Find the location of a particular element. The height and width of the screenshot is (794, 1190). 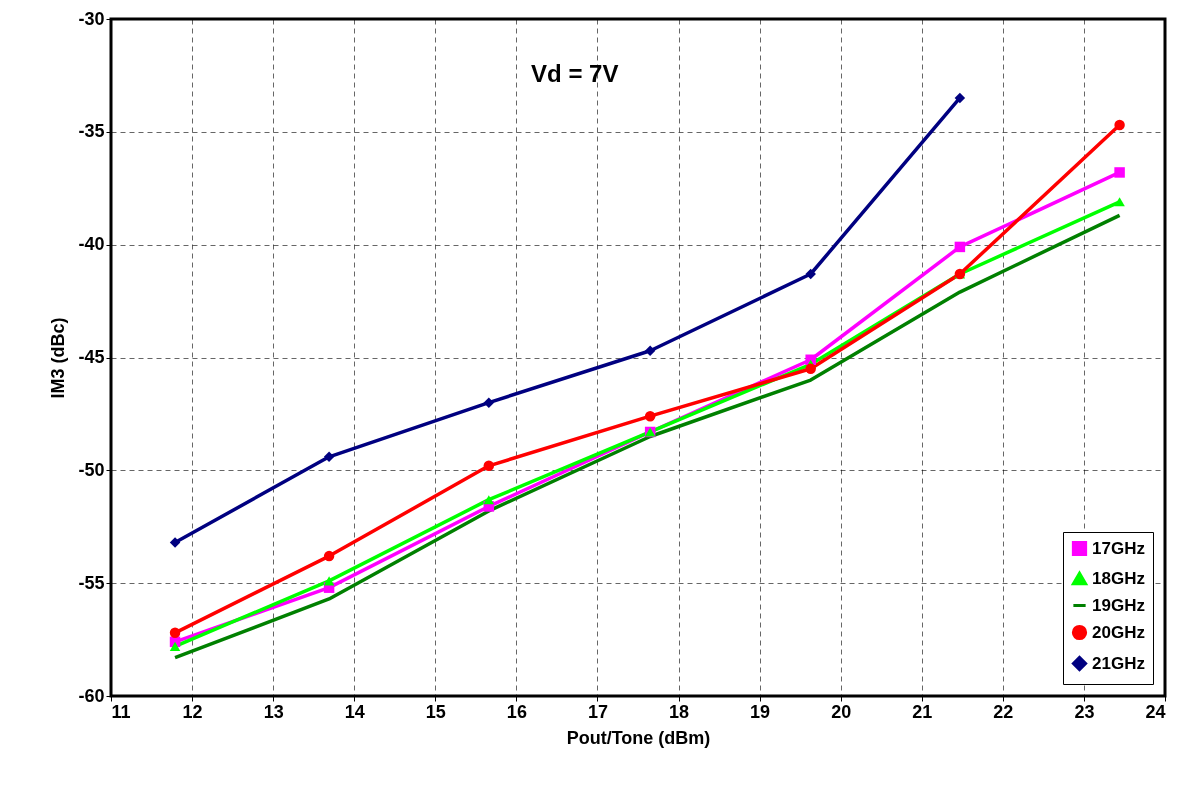

y-axis-title: IM3 (dBc) is located at coordinates (58, 358).